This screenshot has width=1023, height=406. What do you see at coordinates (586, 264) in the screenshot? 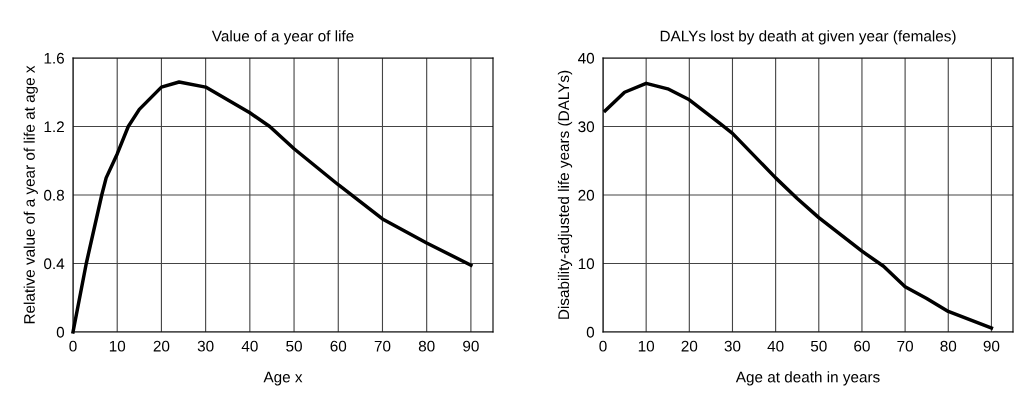
I see `y-tick-label: 10` at bounding box center [586, 264].